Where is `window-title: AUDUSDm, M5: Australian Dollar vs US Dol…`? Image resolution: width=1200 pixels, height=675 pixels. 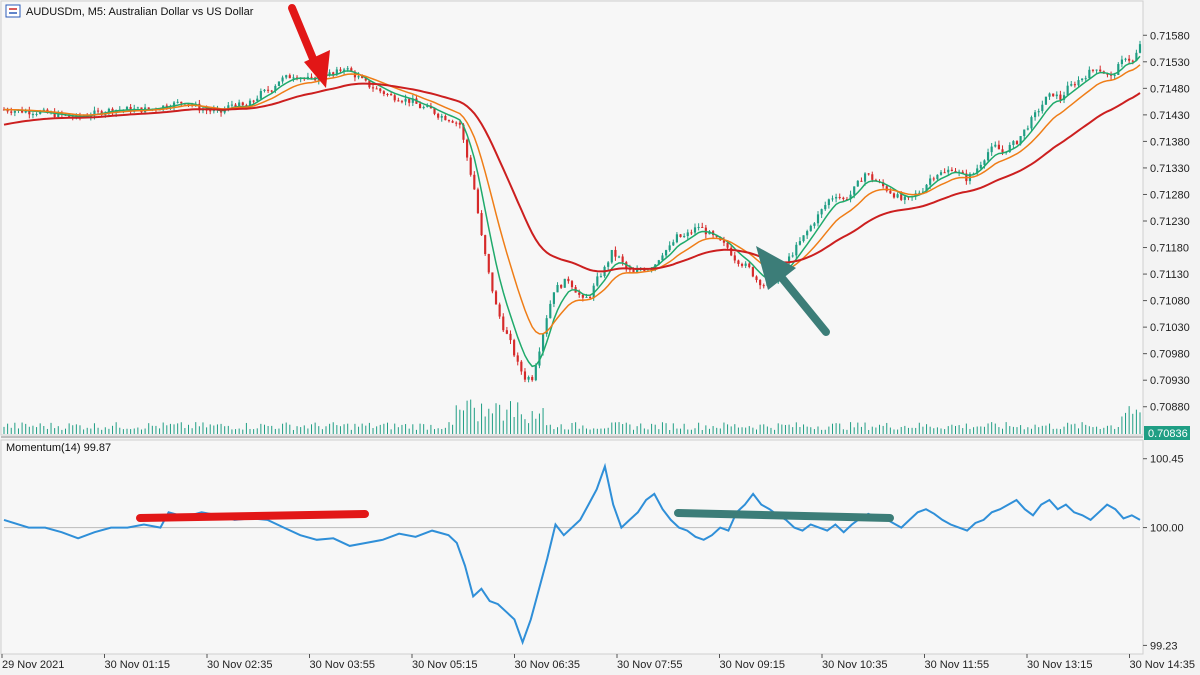 window-title: AUDUSDm, M5: Australian Dollar vs US Dol… is located at coordinates (129, 11).